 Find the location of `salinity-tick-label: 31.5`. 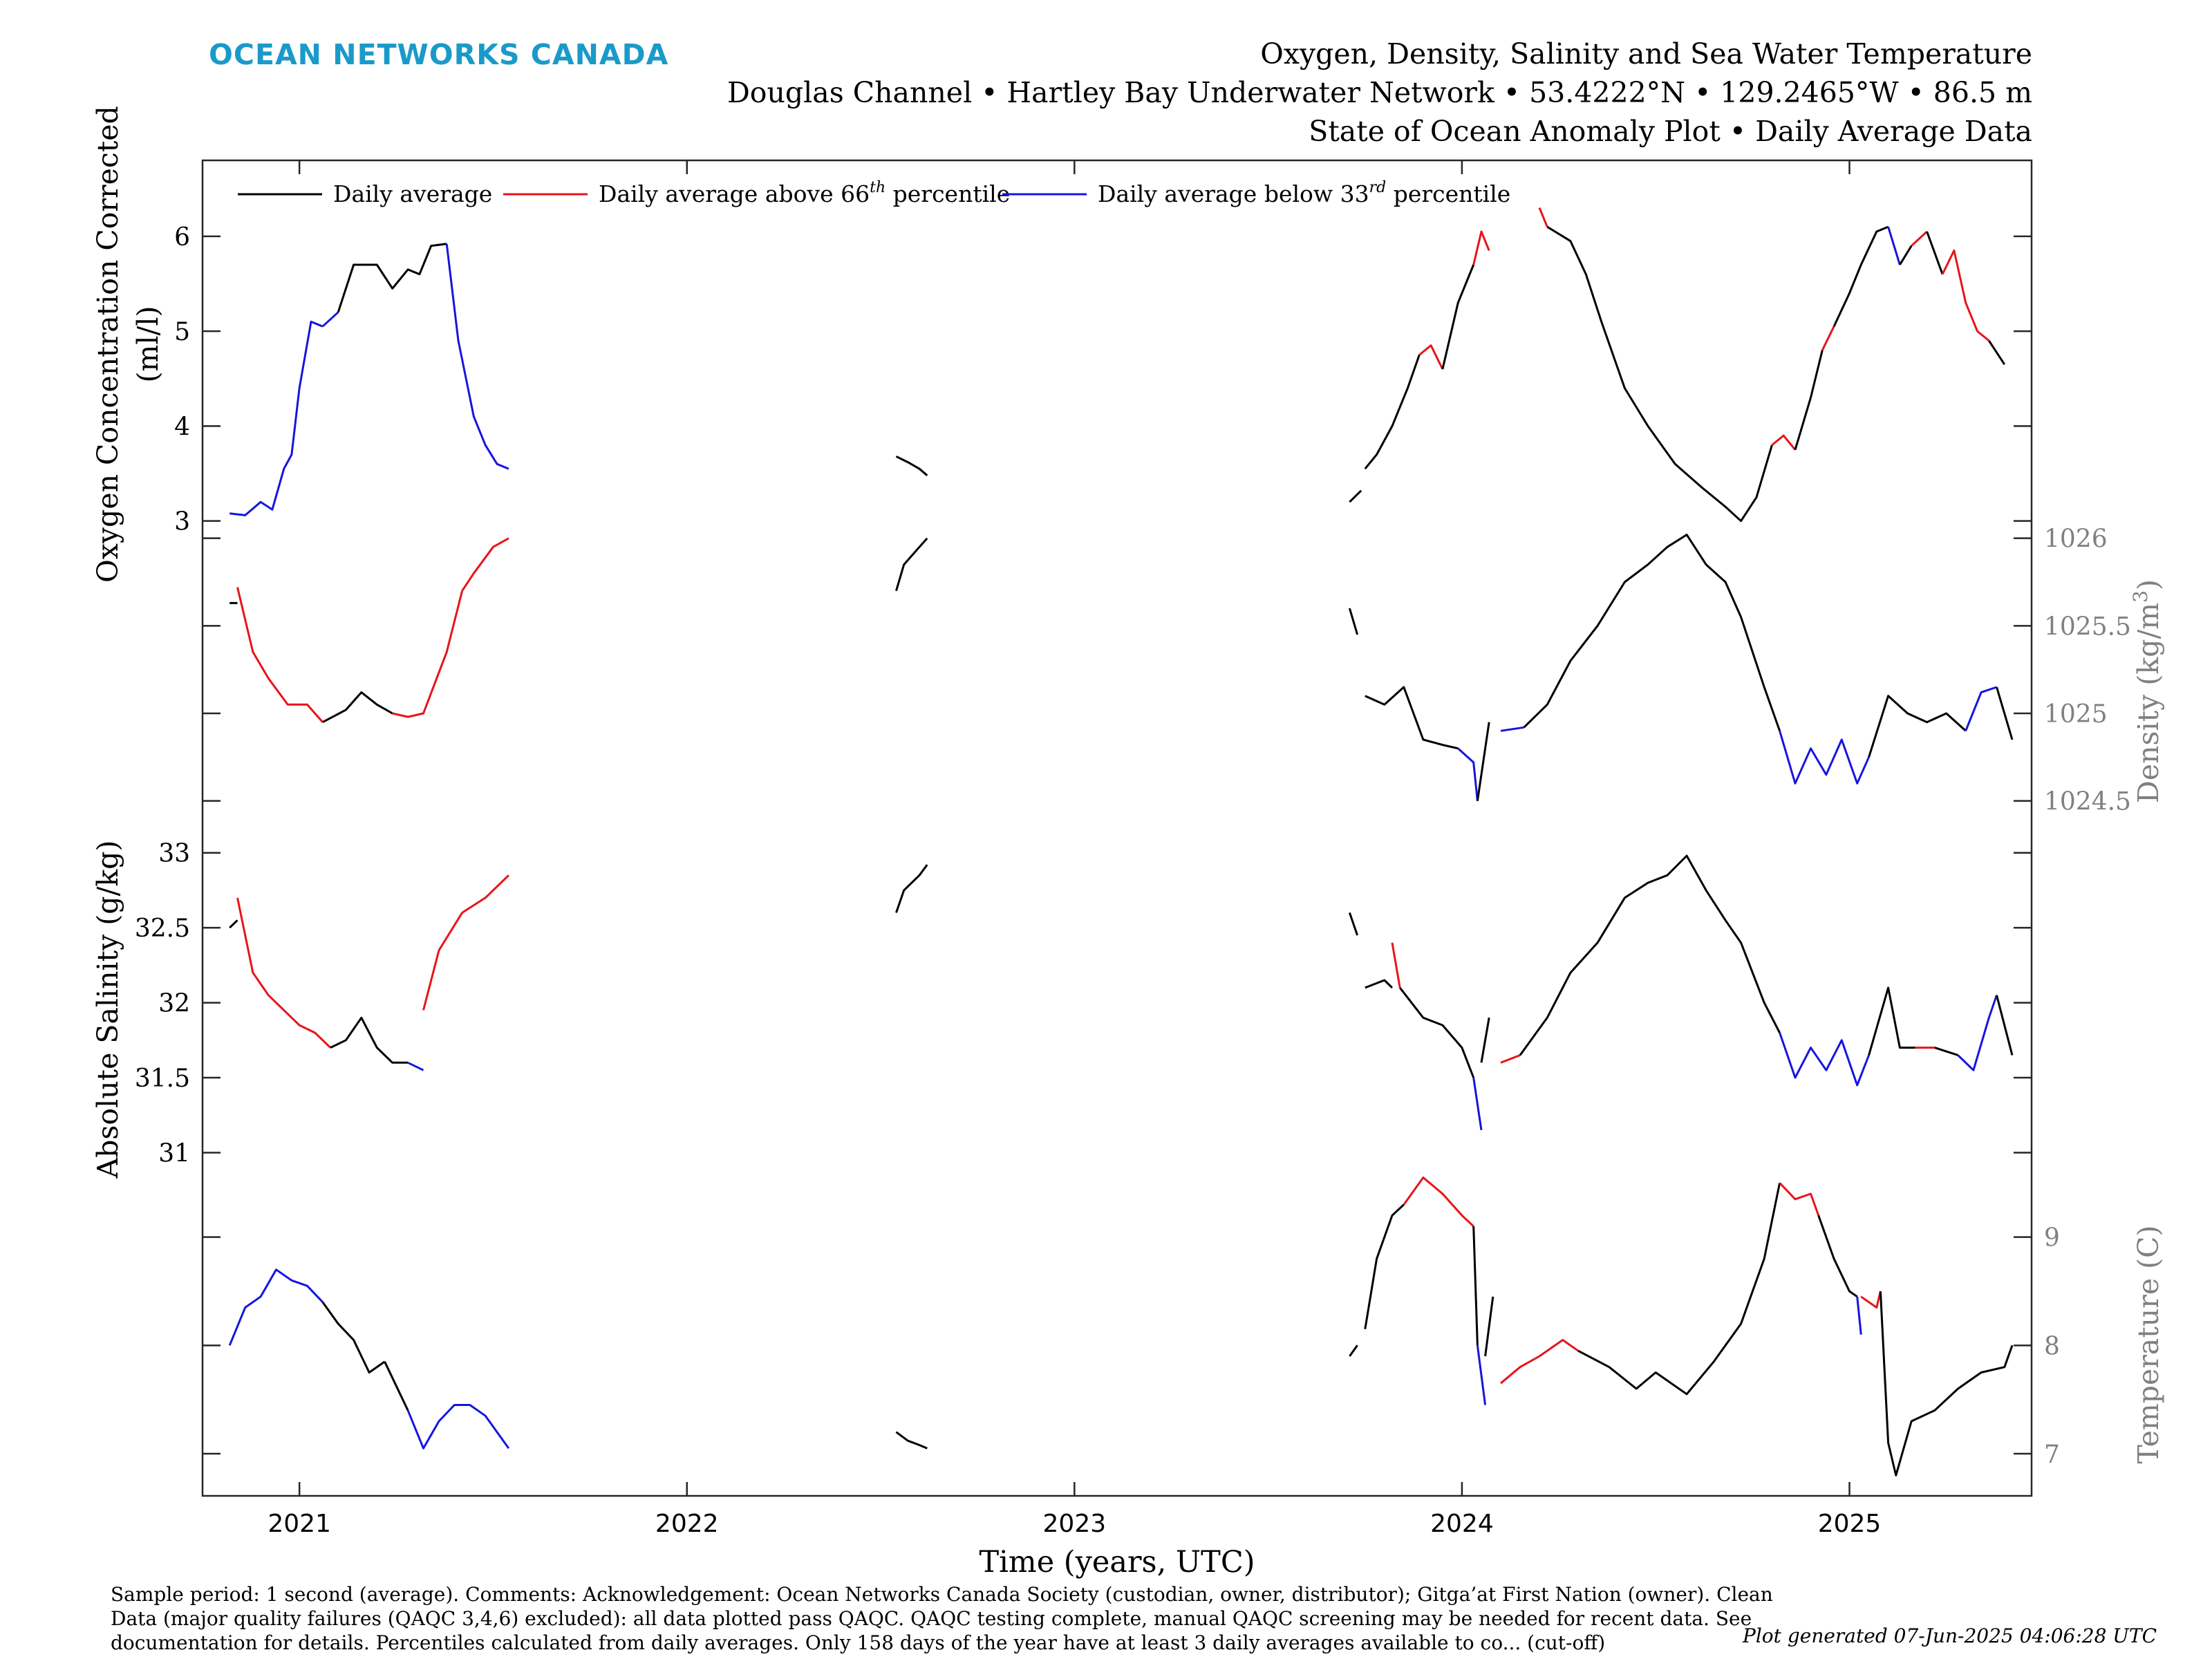

salinity-tick-label: 31.5 is located at coordinates (162, 1079).